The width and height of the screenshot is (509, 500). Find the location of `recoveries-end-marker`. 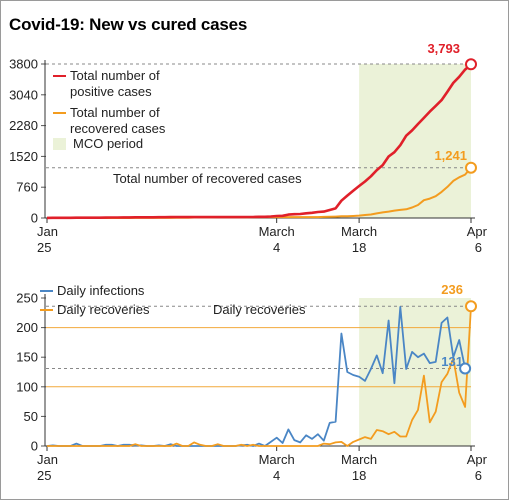

recoveries-end-marker is located at coordinates (471, 306).